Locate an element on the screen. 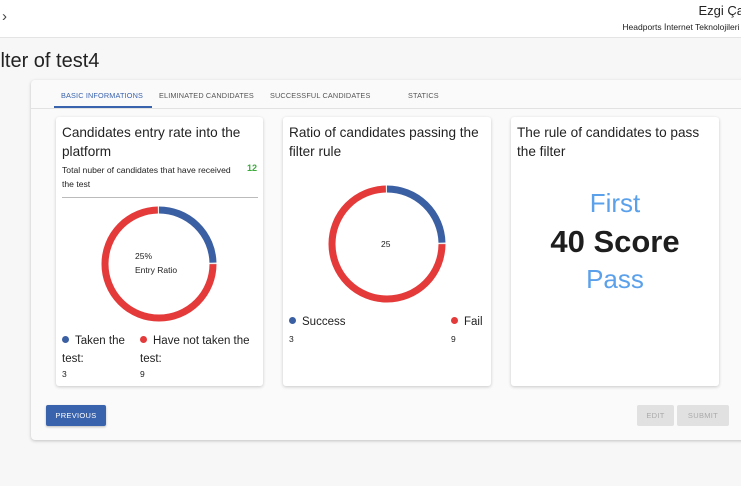  donut-segment-fail is located at coordinates (387, 244).